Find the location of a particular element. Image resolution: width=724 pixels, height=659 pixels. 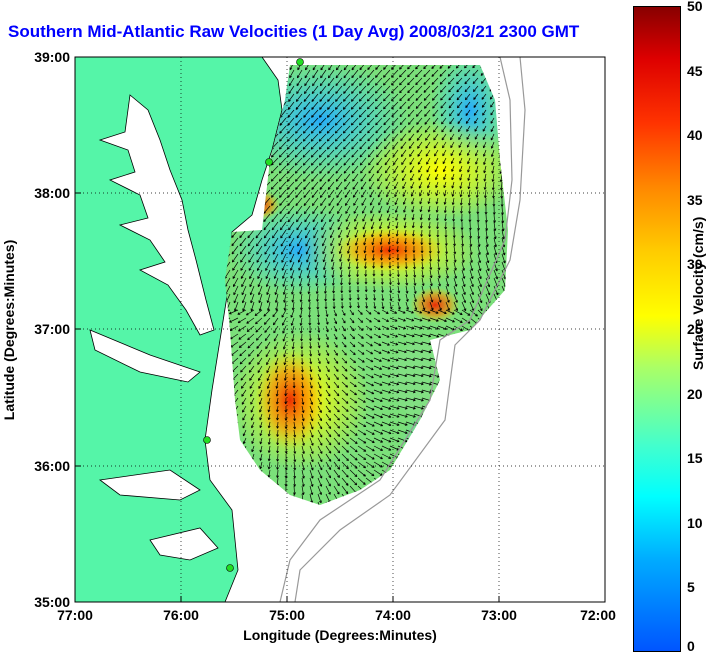

colorbar-tick-label: 15 is located at coordinates (695, 458).